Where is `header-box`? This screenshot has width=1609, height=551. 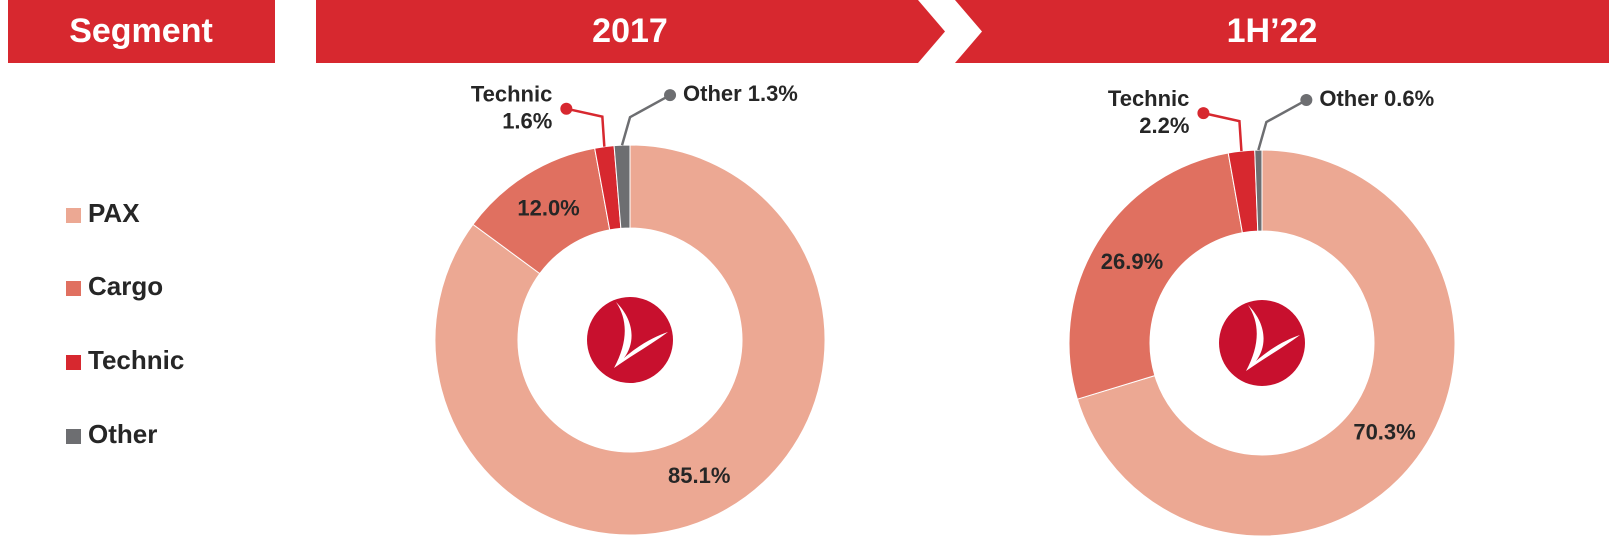 header-box is located at coordinates (141, 31).